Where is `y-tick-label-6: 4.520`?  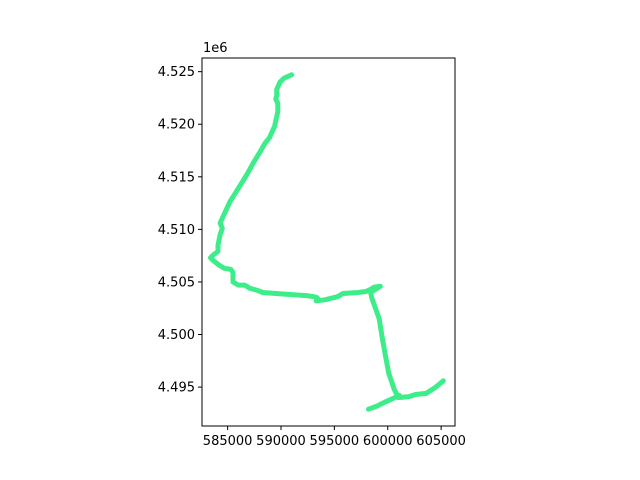
y-tick-label-6: 4.520 is located at coordinates (176, 125).